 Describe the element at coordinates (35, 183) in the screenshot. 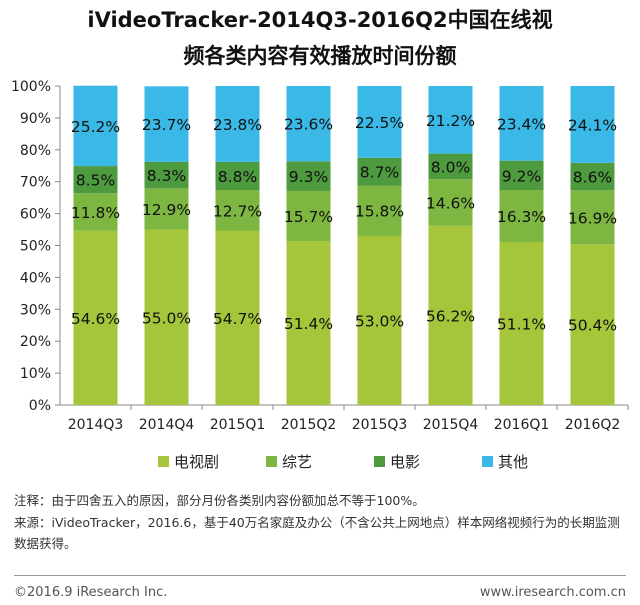

I see `y-tick-label: 70%` at that location.